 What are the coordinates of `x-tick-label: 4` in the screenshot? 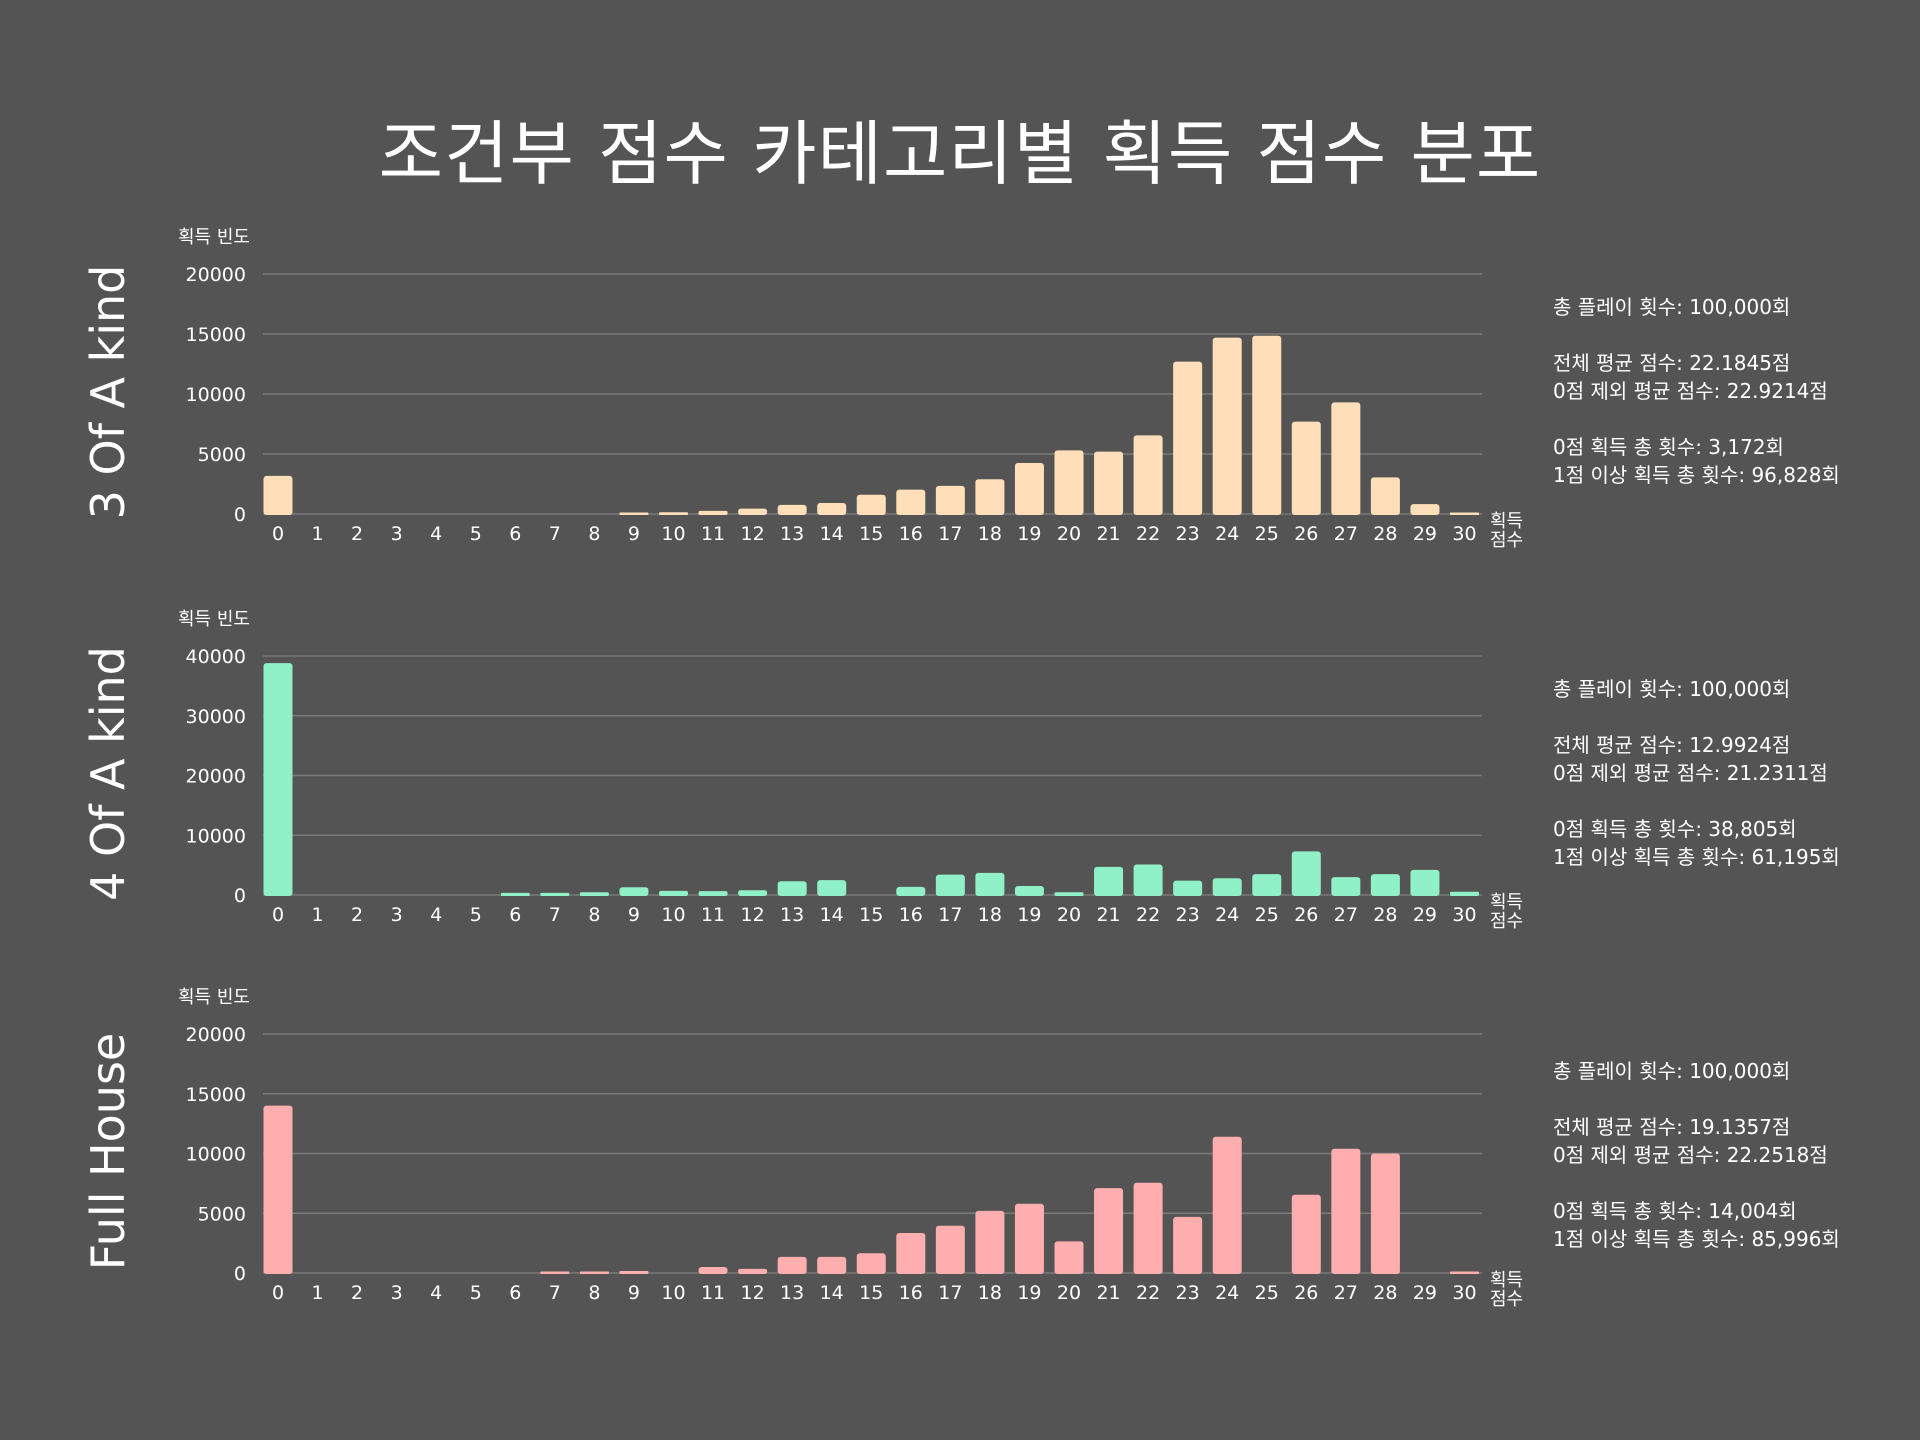 It's located at (436, 1293).